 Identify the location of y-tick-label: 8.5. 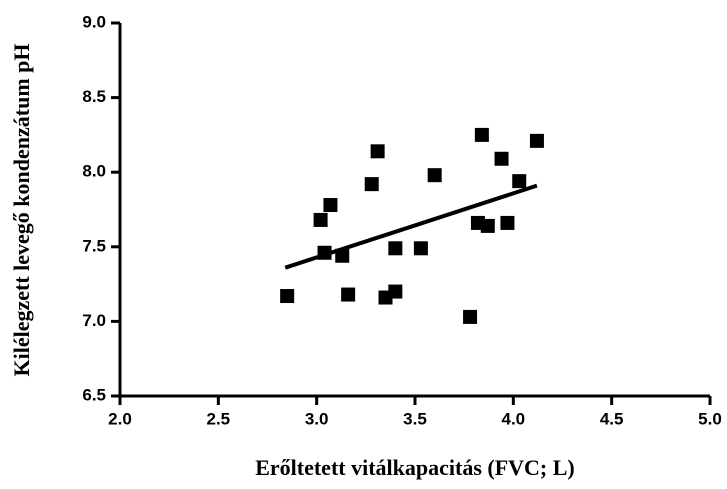
(94, 96).